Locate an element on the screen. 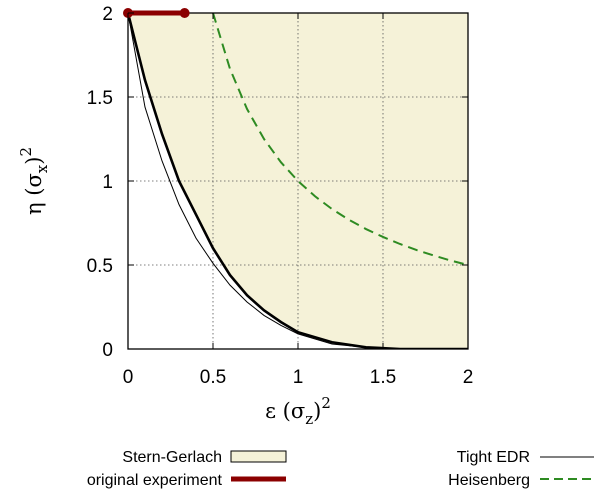  y-tick-label: 0.5 is located at coordinates (100, 266).